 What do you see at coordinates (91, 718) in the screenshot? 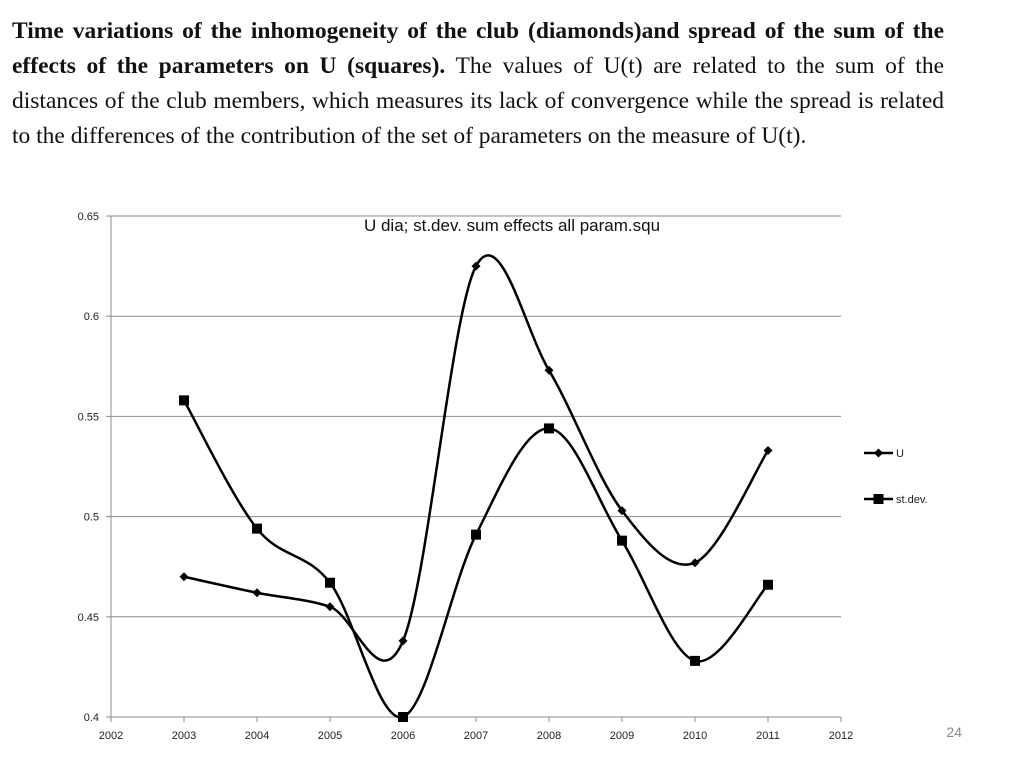
I see `y-tick-label: 0.4` at bounding box center [91, 718].